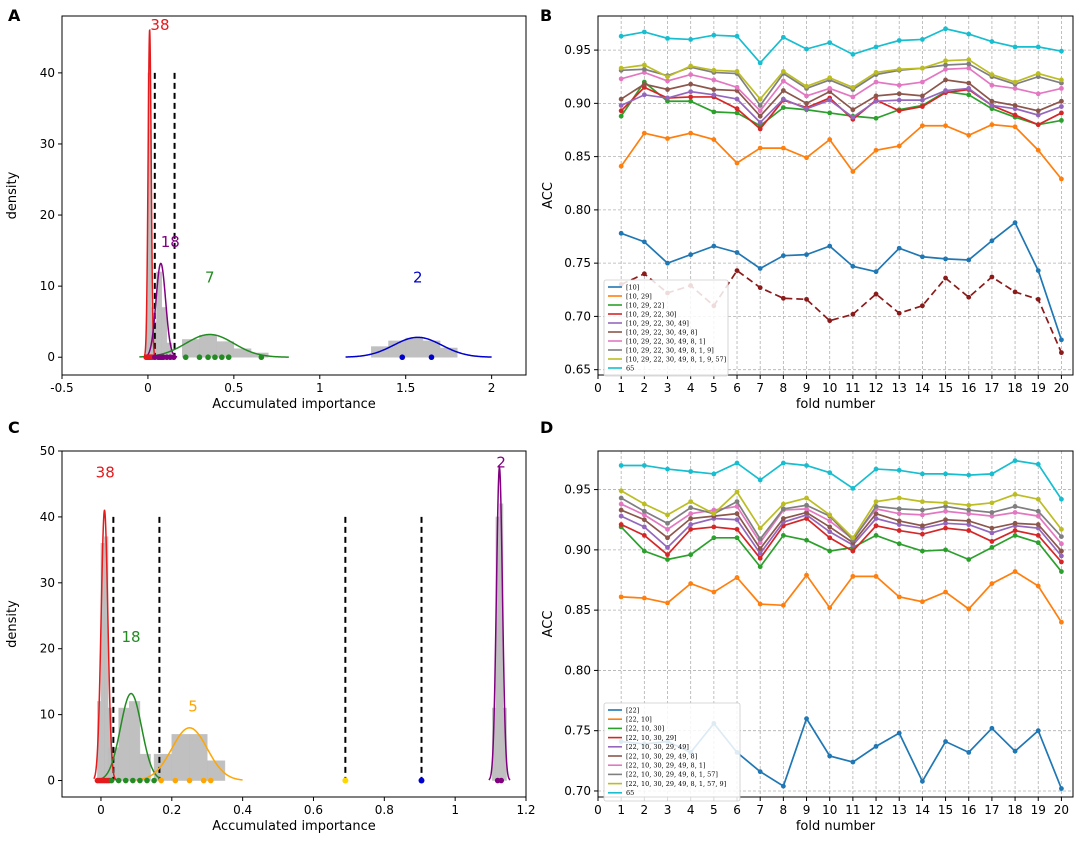  Describe the element at coordinates (384, 810) in the screenshot. I see `x-tick-label: 0.8` at that location.